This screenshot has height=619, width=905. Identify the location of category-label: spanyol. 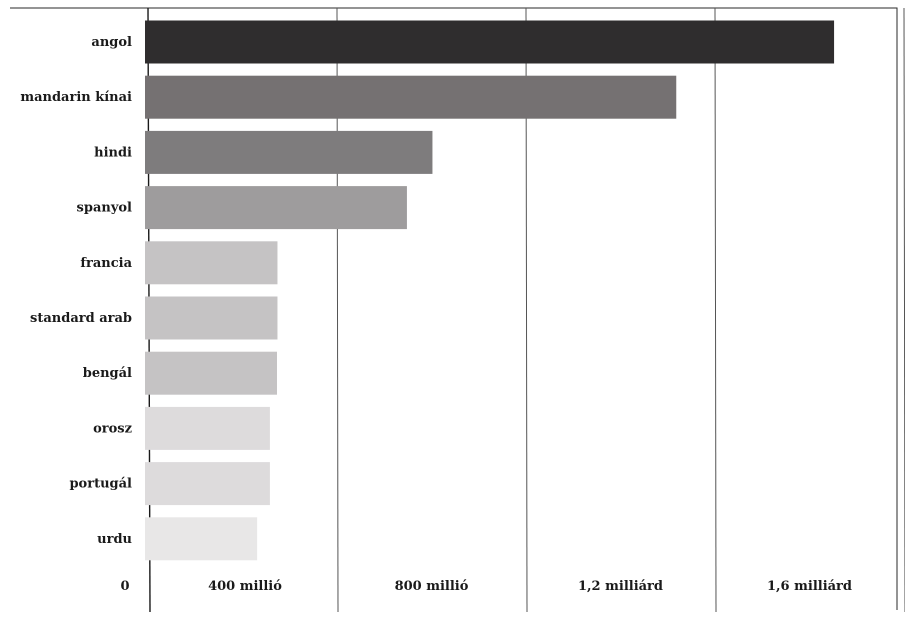
(105, 208).